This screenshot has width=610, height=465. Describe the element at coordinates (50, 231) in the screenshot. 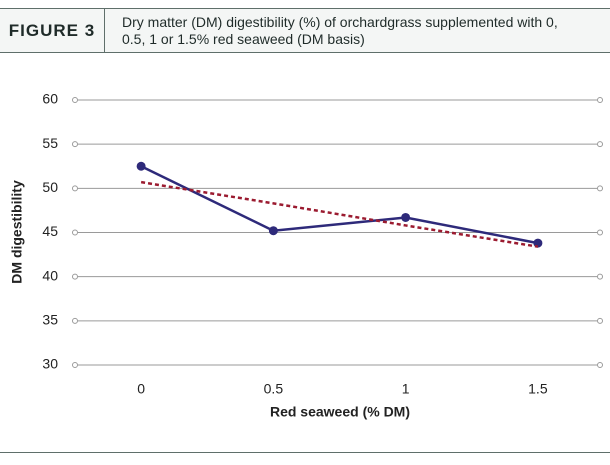

I see `y-tick-label: 45` at that location.